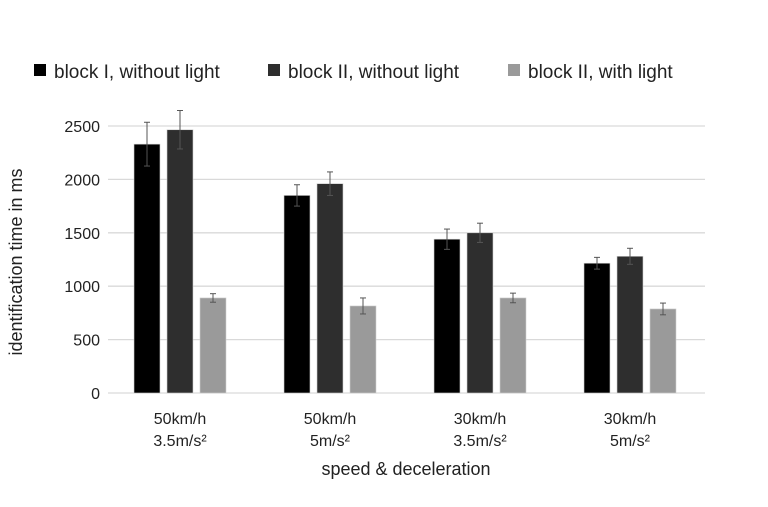 This screenshot has width=768, height=507. What do you see at coordinates (137, 72) in the screenshot?
I see `legend-label: block I, without light` at bounding box center [137, 72].